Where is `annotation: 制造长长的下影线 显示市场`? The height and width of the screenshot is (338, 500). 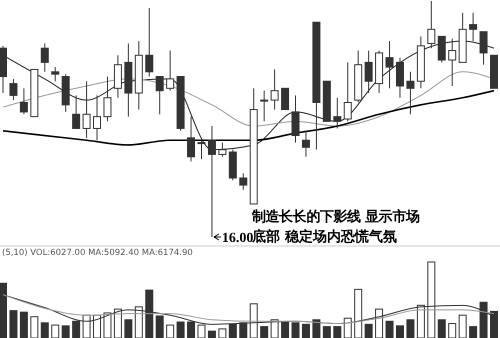 annotation: 制造长长的下影线 显示市场 is located at coordinates (335, 216).